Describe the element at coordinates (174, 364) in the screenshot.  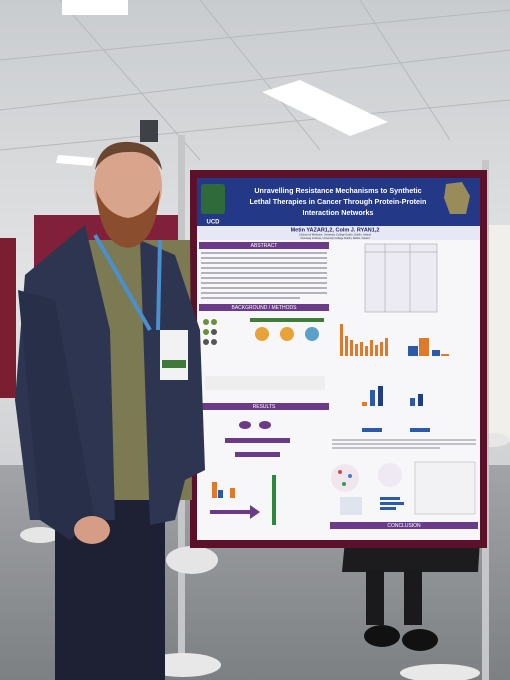
I see `badge-stripe` at that location.